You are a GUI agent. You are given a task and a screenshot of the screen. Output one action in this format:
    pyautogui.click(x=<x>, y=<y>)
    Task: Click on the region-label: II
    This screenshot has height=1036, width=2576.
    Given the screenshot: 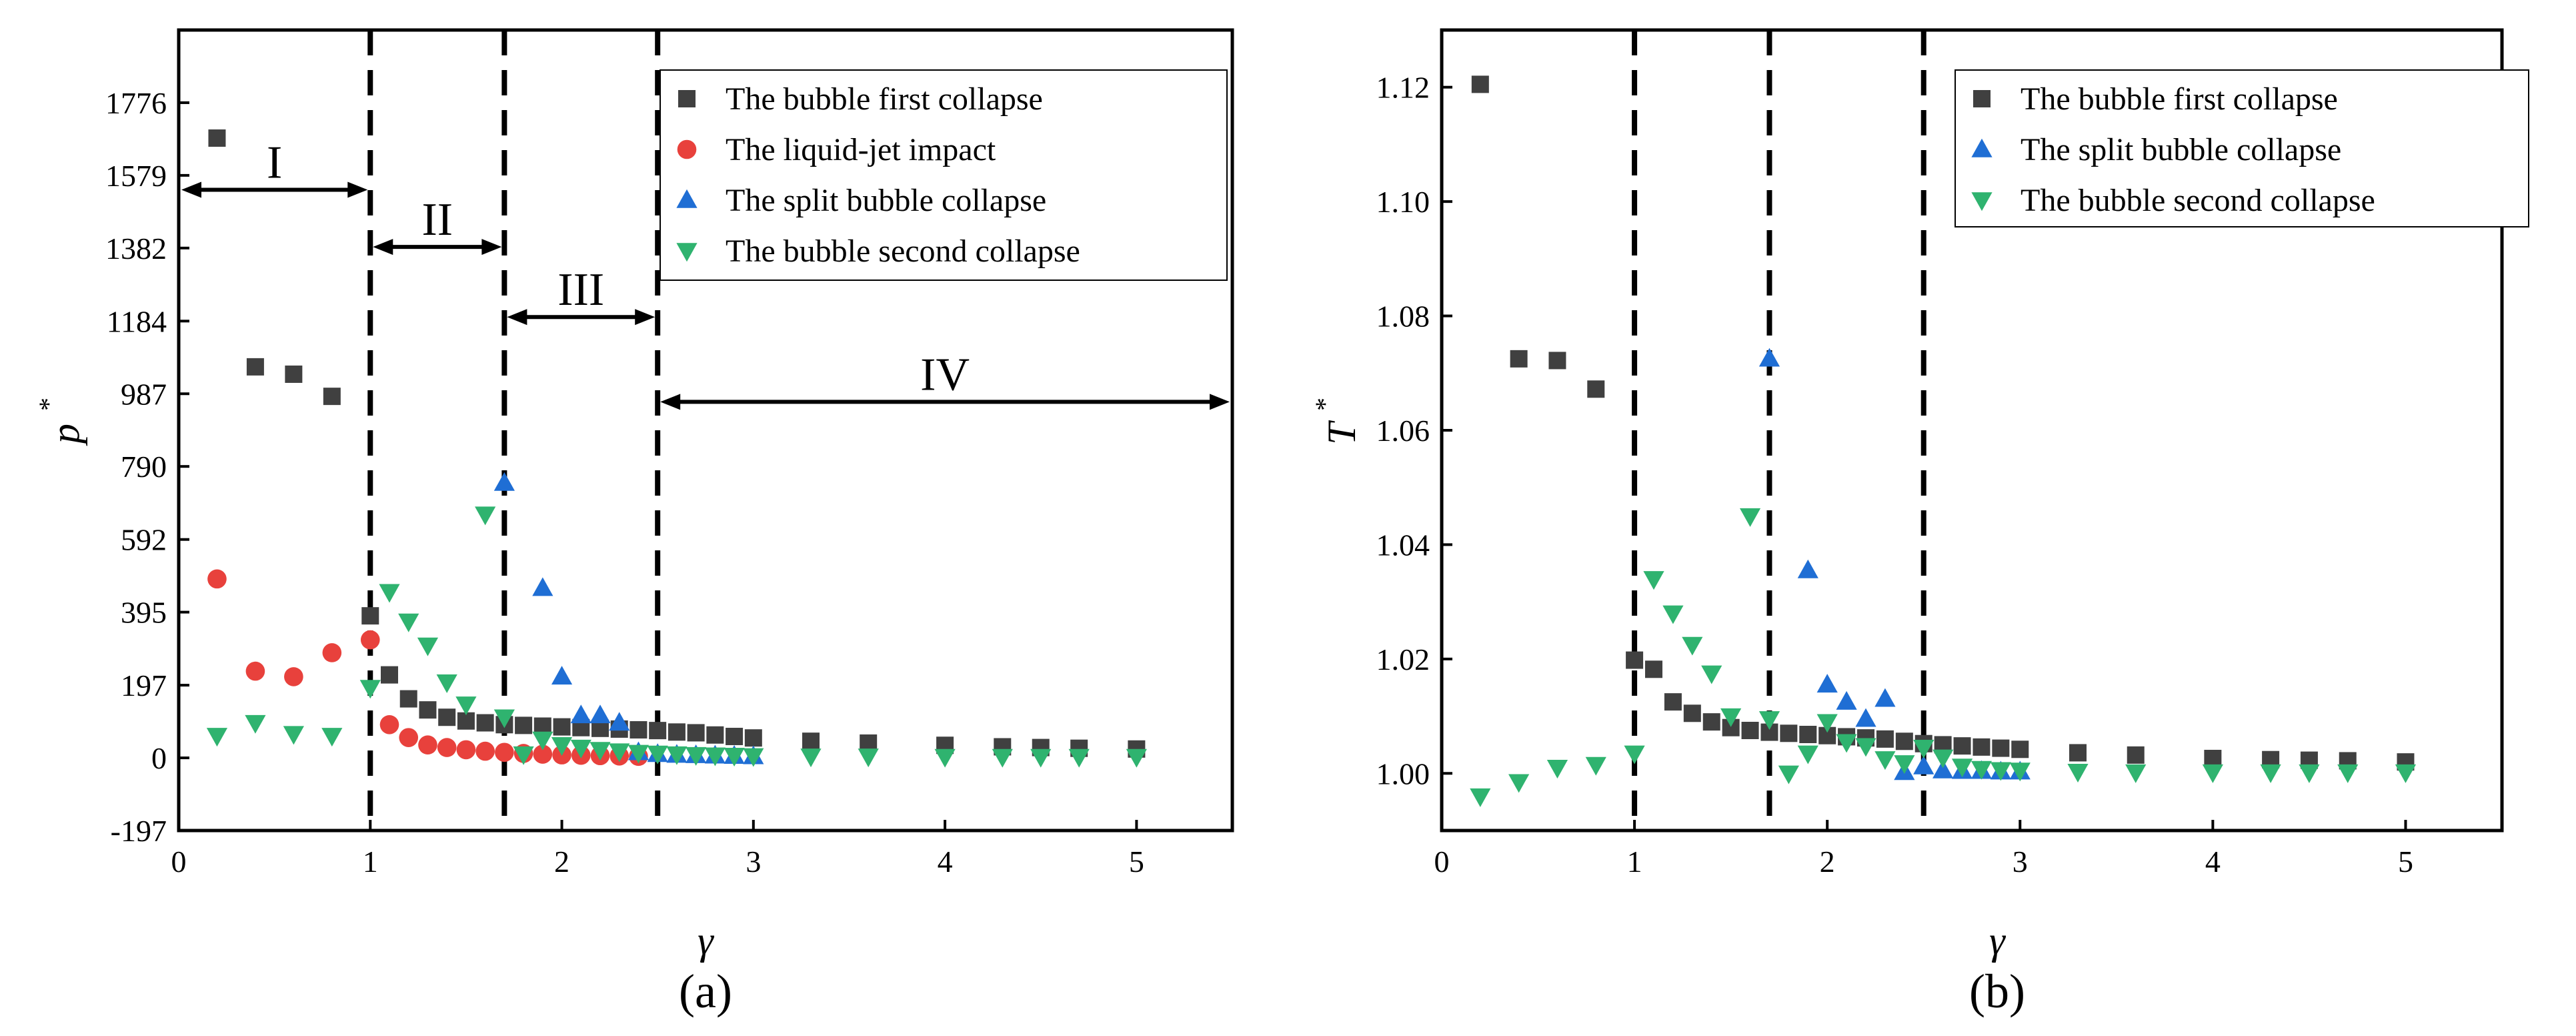 What is the action you would take?
    pyautogui.click(x=437, y=219)
    